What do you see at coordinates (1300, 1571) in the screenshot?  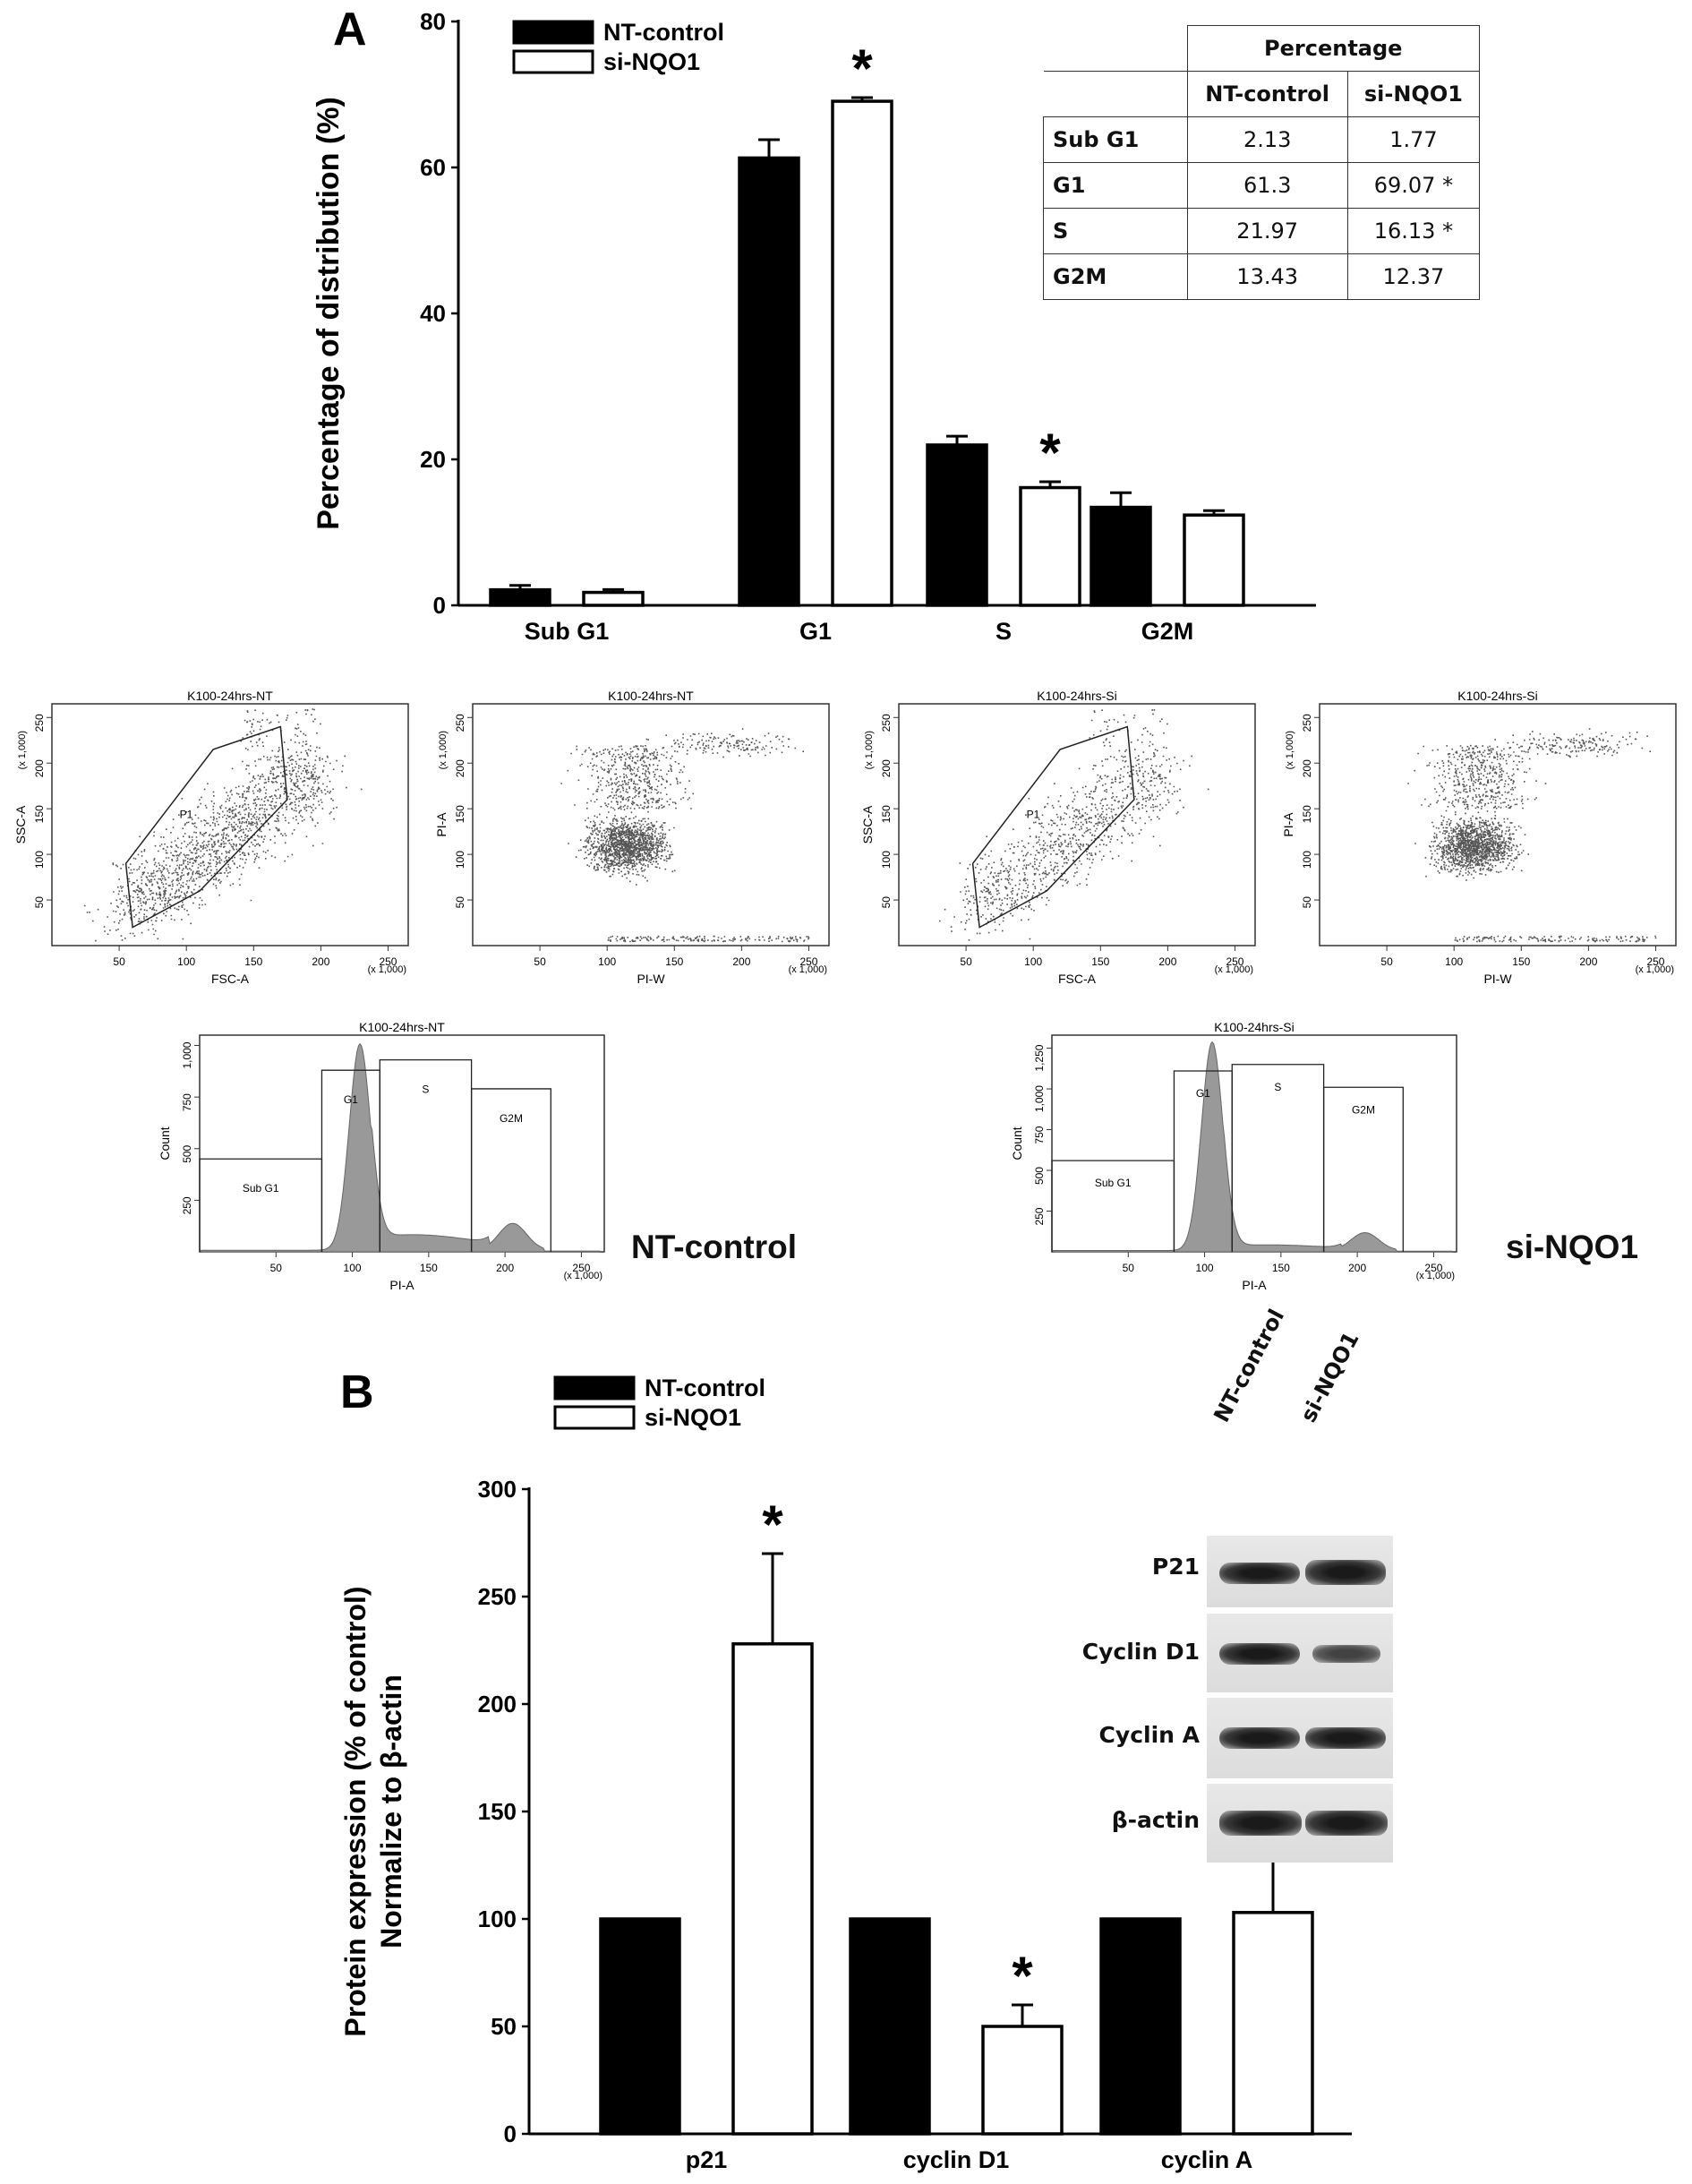 I see `blot-strip-p21` at bounding box center [1300, 1571].